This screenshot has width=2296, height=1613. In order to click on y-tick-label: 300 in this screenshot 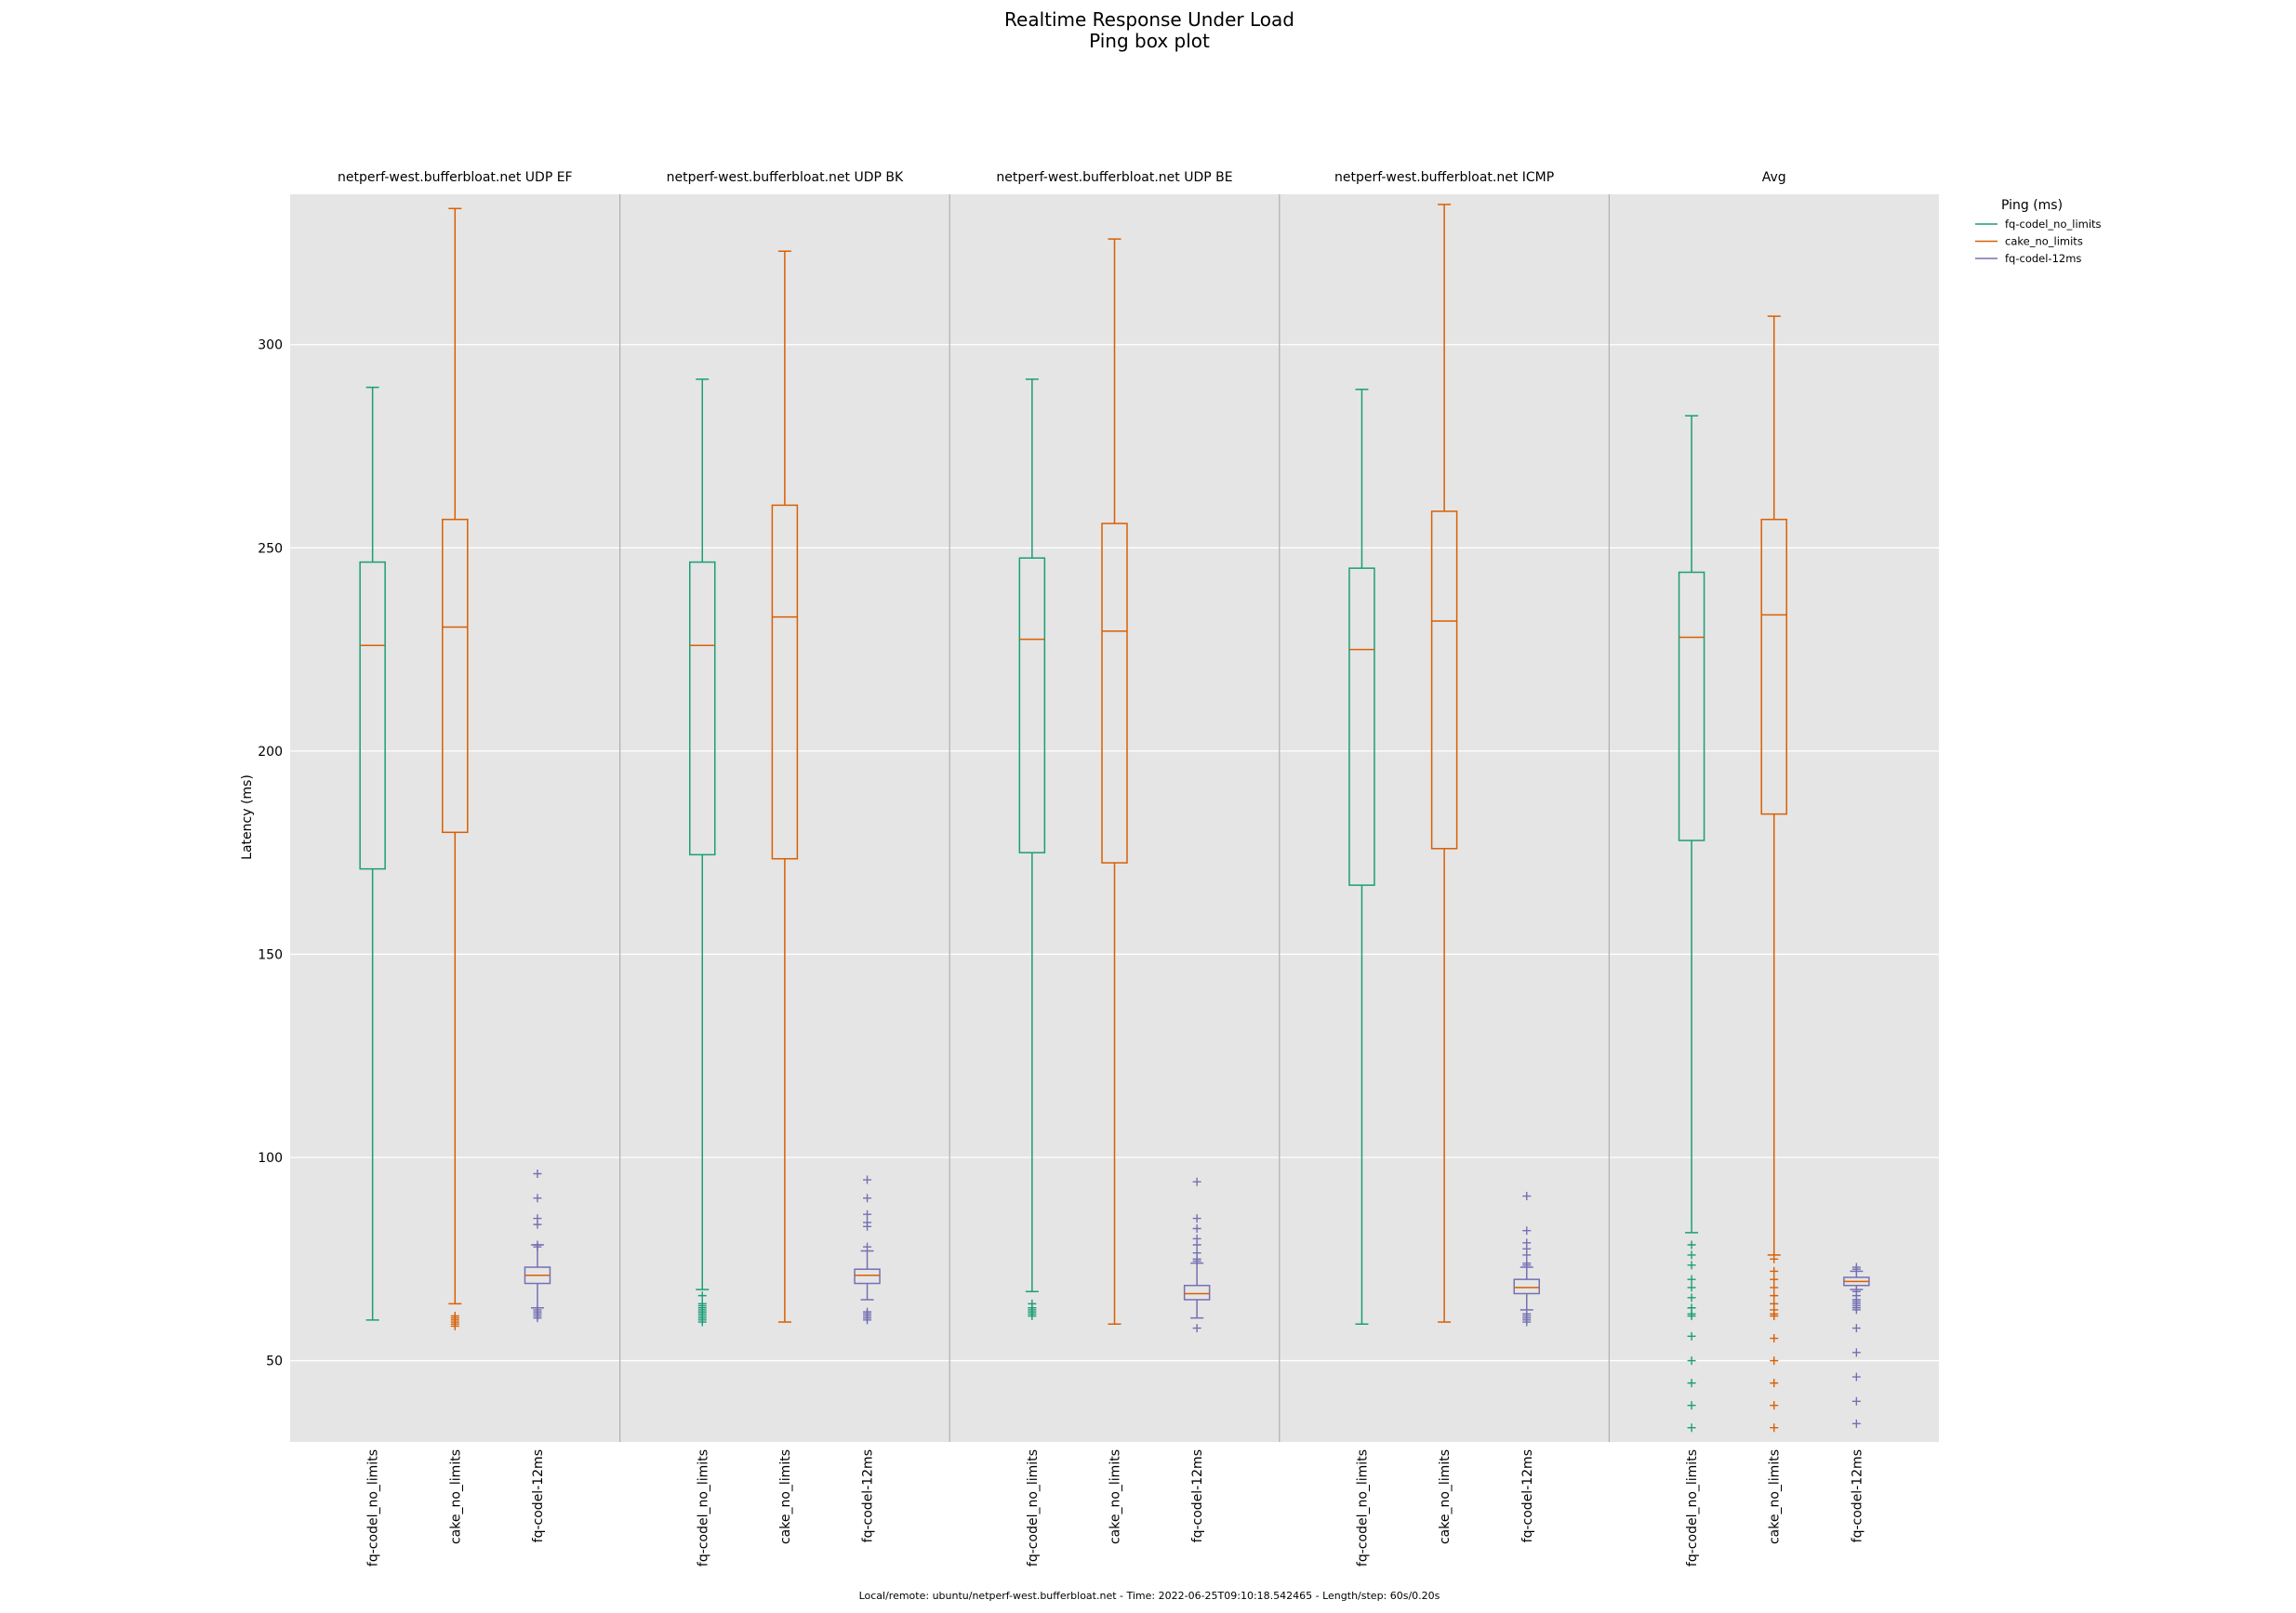, I will do `click(270, 345)`.